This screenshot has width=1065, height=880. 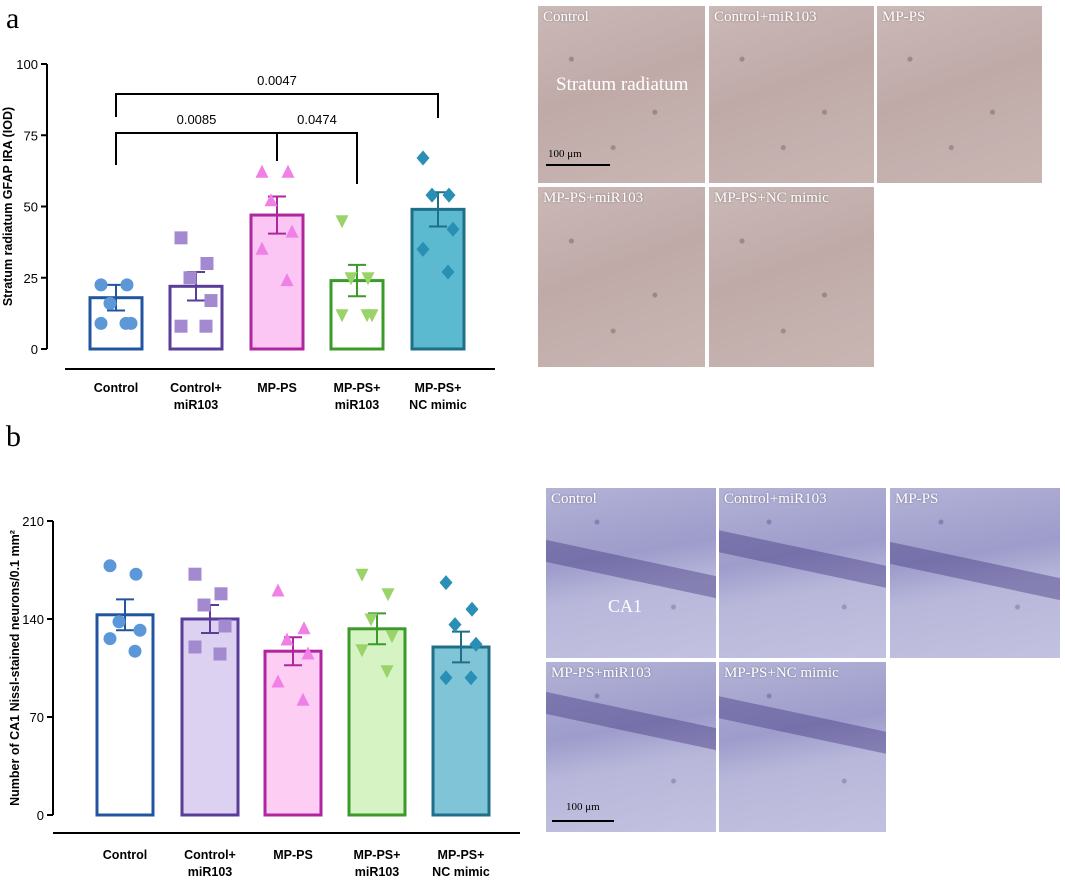 I want to click on micrograph-a-control-mir103: Control+miR103, so click(x=791, y=94).